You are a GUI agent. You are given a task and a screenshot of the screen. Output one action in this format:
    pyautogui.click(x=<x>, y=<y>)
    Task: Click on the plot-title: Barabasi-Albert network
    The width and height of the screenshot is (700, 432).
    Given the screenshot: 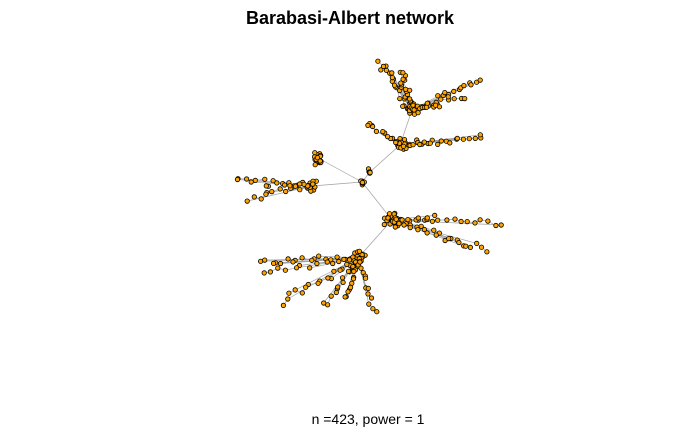 What is the action you would take?
    pyautogui.click(x=350, y=18)
    